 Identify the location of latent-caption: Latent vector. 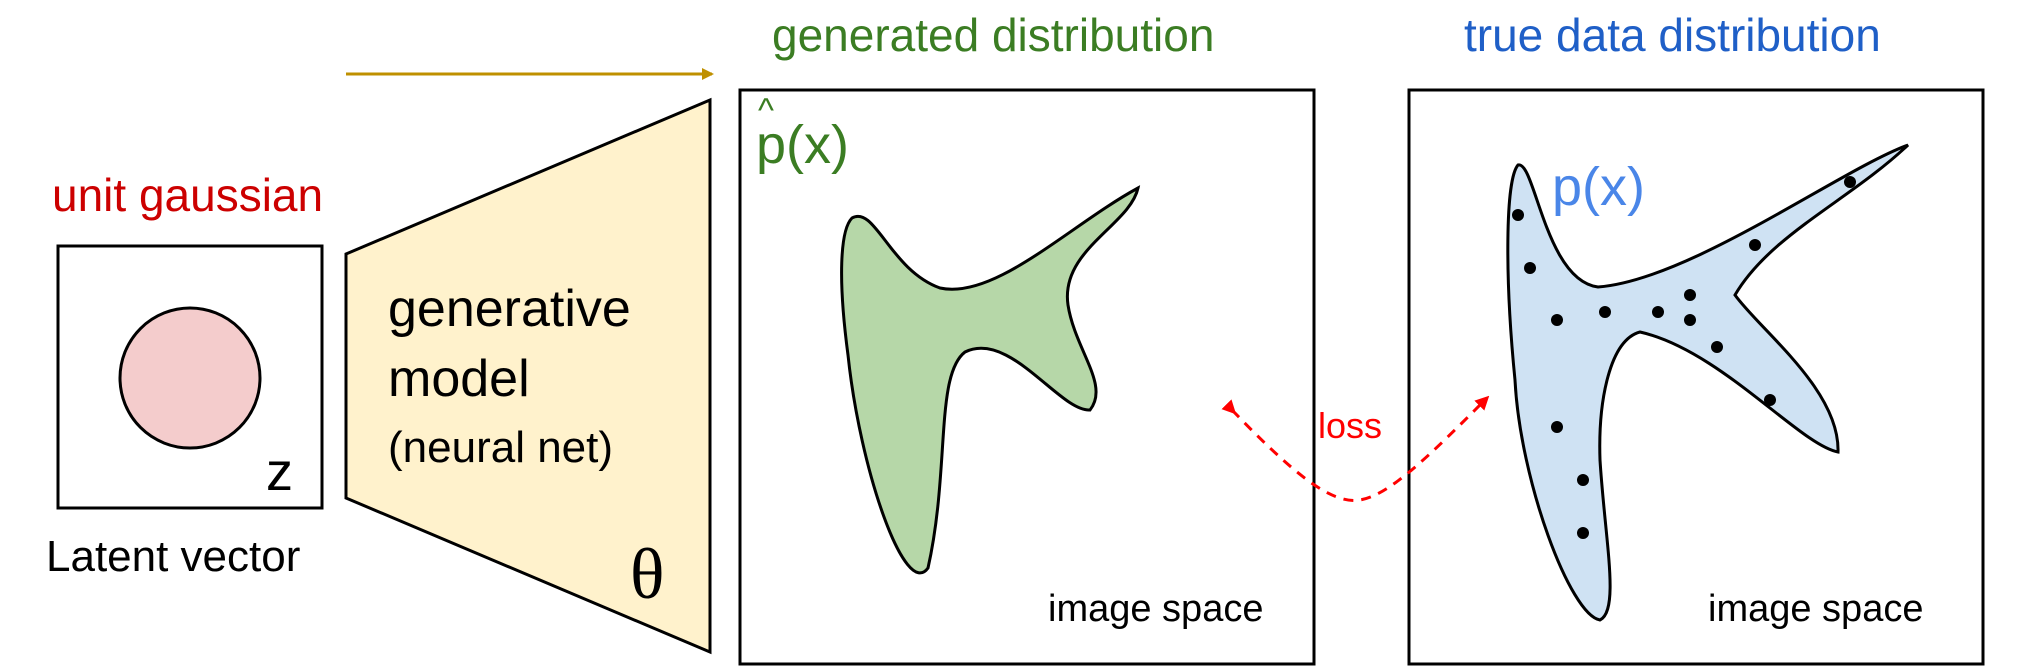
(173, 556).